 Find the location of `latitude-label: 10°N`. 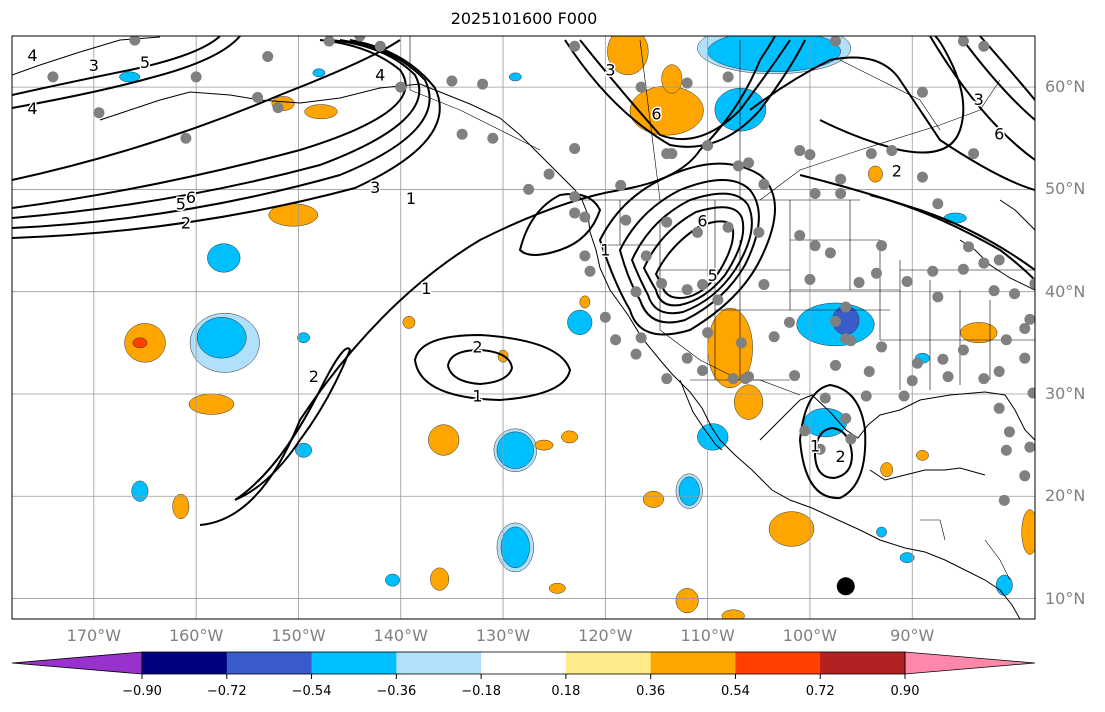

latitude-label: 10°N is located at coordinates (1065, 598).